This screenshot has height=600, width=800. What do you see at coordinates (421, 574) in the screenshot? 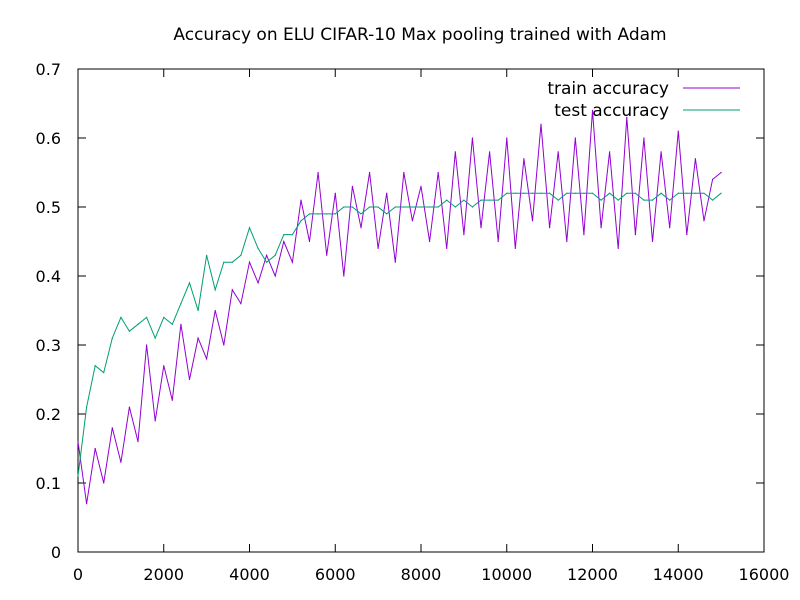
I see `x-tick-label: 8000` at bounding box center [421, 574].